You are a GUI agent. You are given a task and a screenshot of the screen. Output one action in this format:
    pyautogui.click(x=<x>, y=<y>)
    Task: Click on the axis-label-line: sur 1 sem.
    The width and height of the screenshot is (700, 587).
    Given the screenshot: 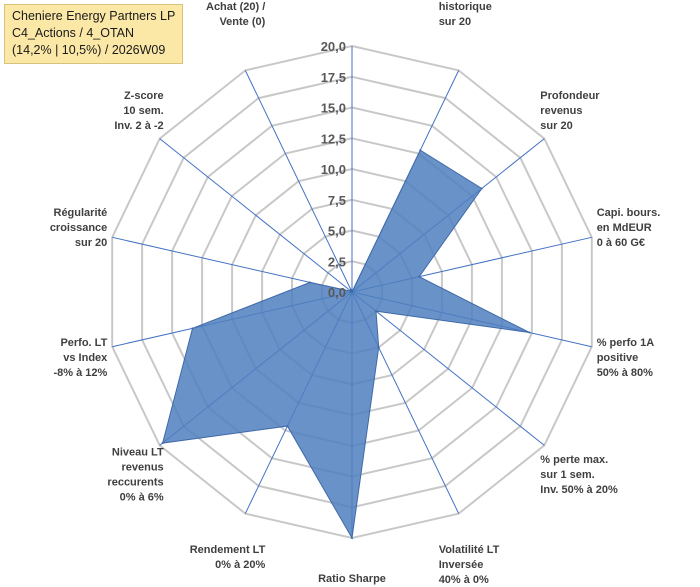 What is the action you would take?
    pyautogui.click(x=567, y=475)
    